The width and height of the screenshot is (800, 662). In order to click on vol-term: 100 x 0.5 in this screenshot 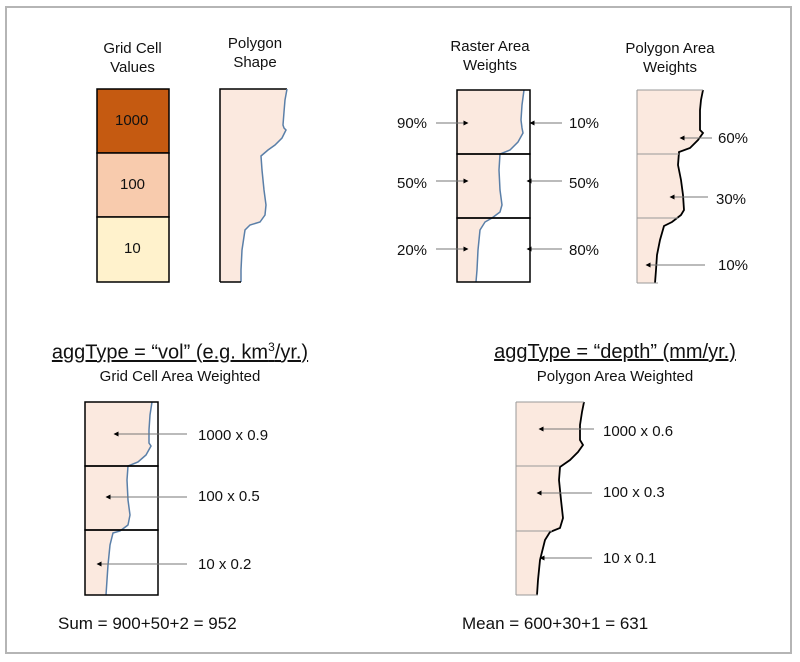, I will do `click(229, 496)`.